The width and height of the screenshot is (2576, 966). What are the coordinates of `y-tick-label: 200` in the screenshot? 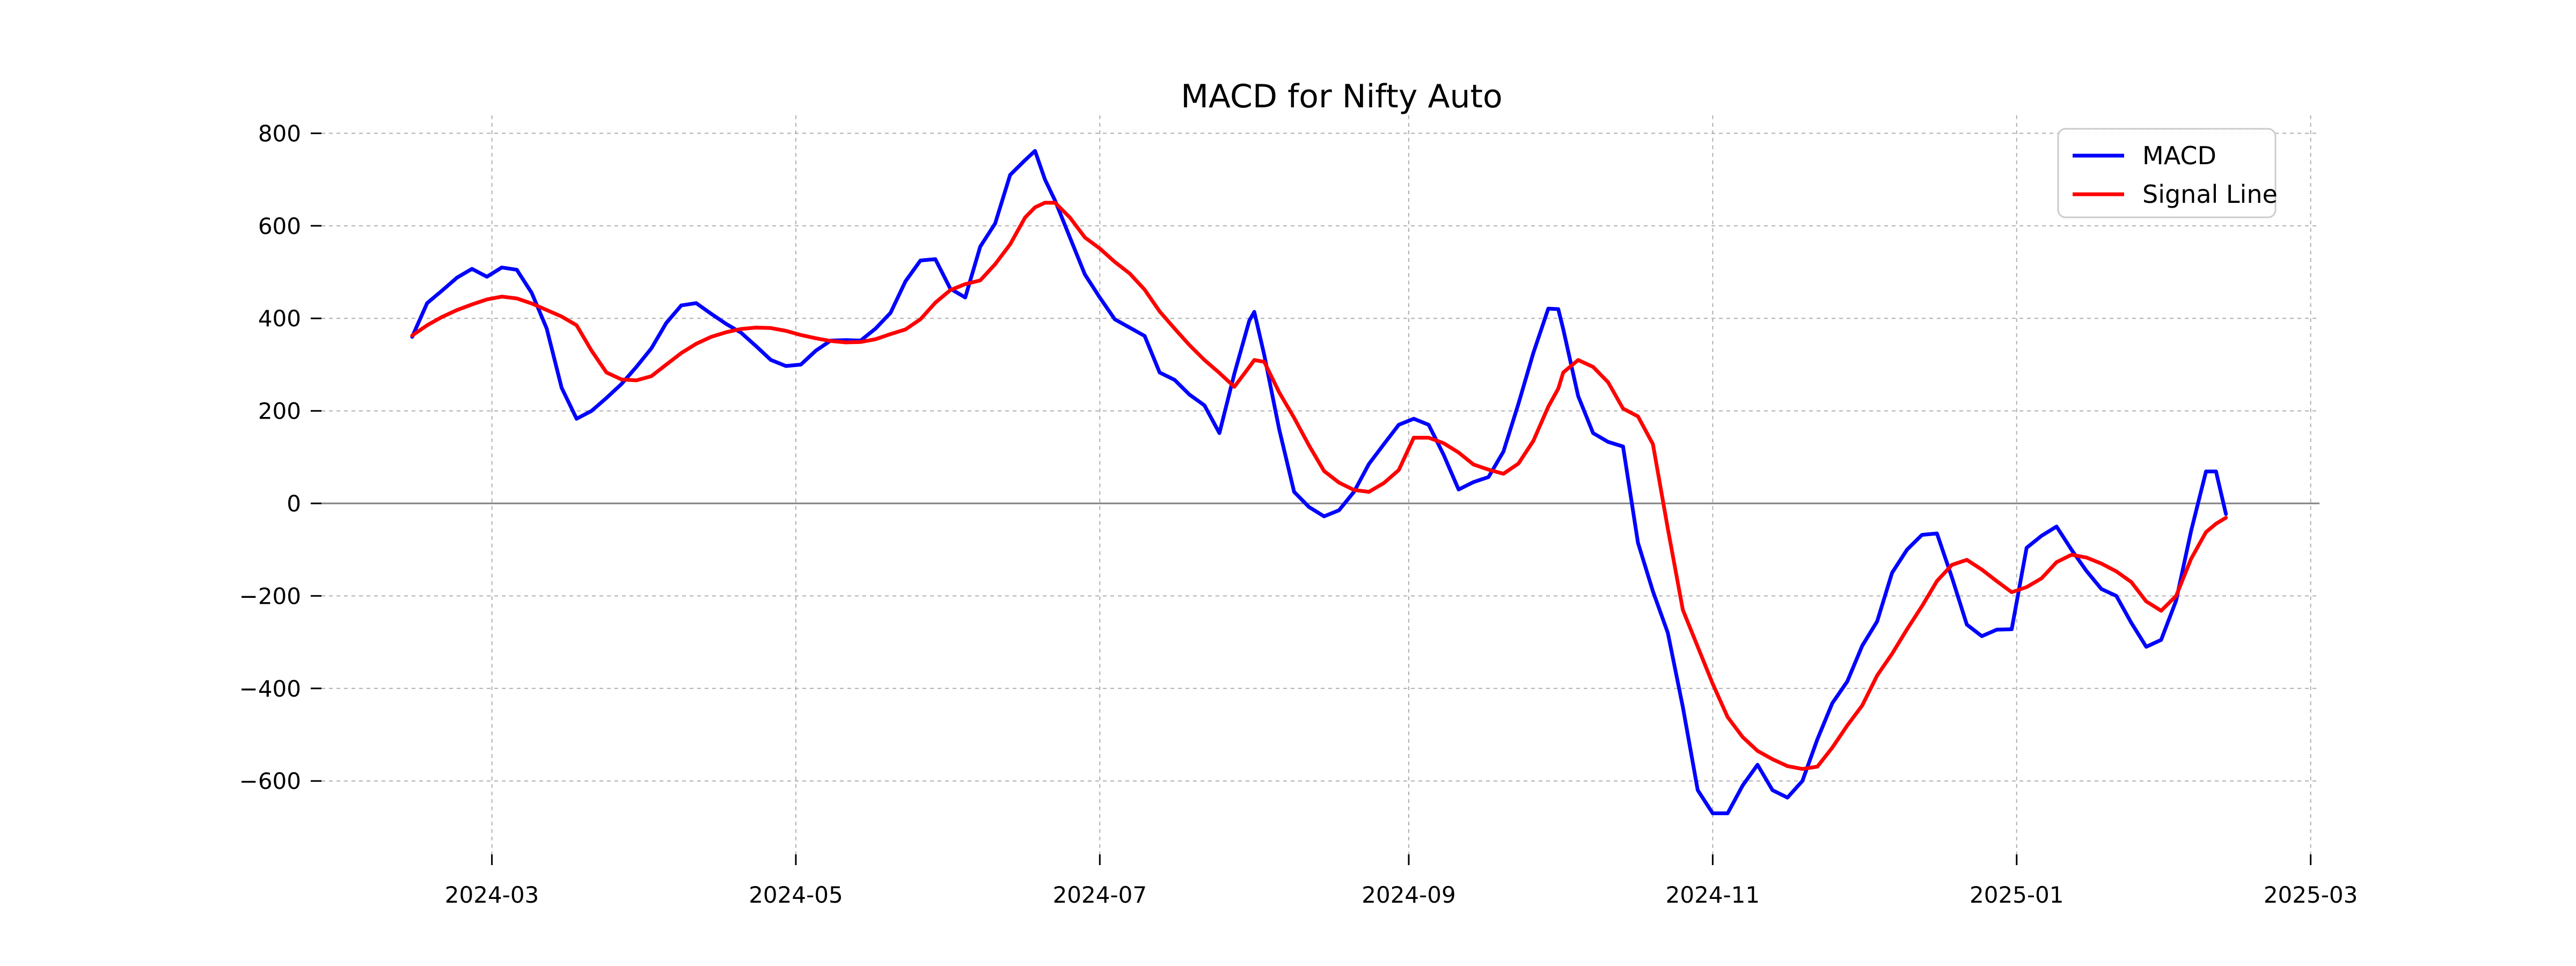 It's located at (279, 411).